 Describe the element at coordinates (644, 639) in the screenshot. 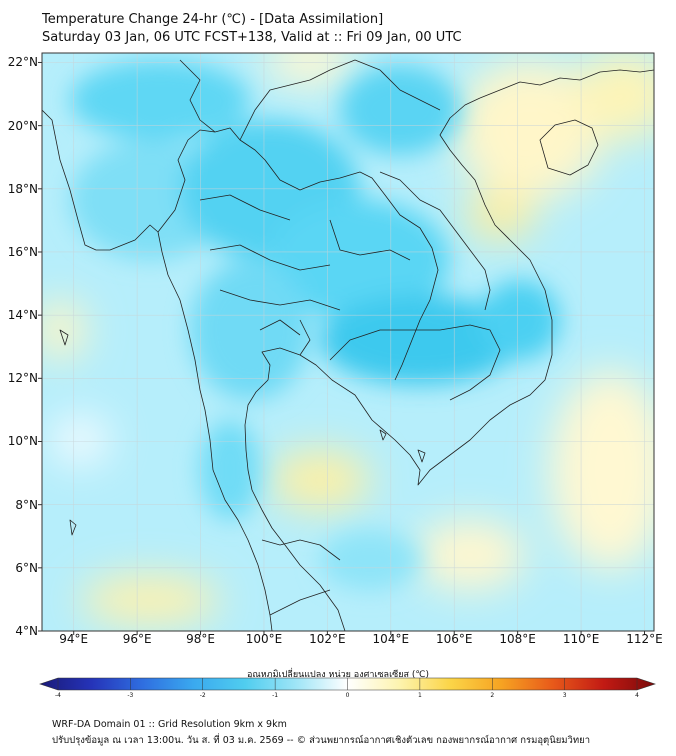

I see `lon-label: 112°E` at that location.